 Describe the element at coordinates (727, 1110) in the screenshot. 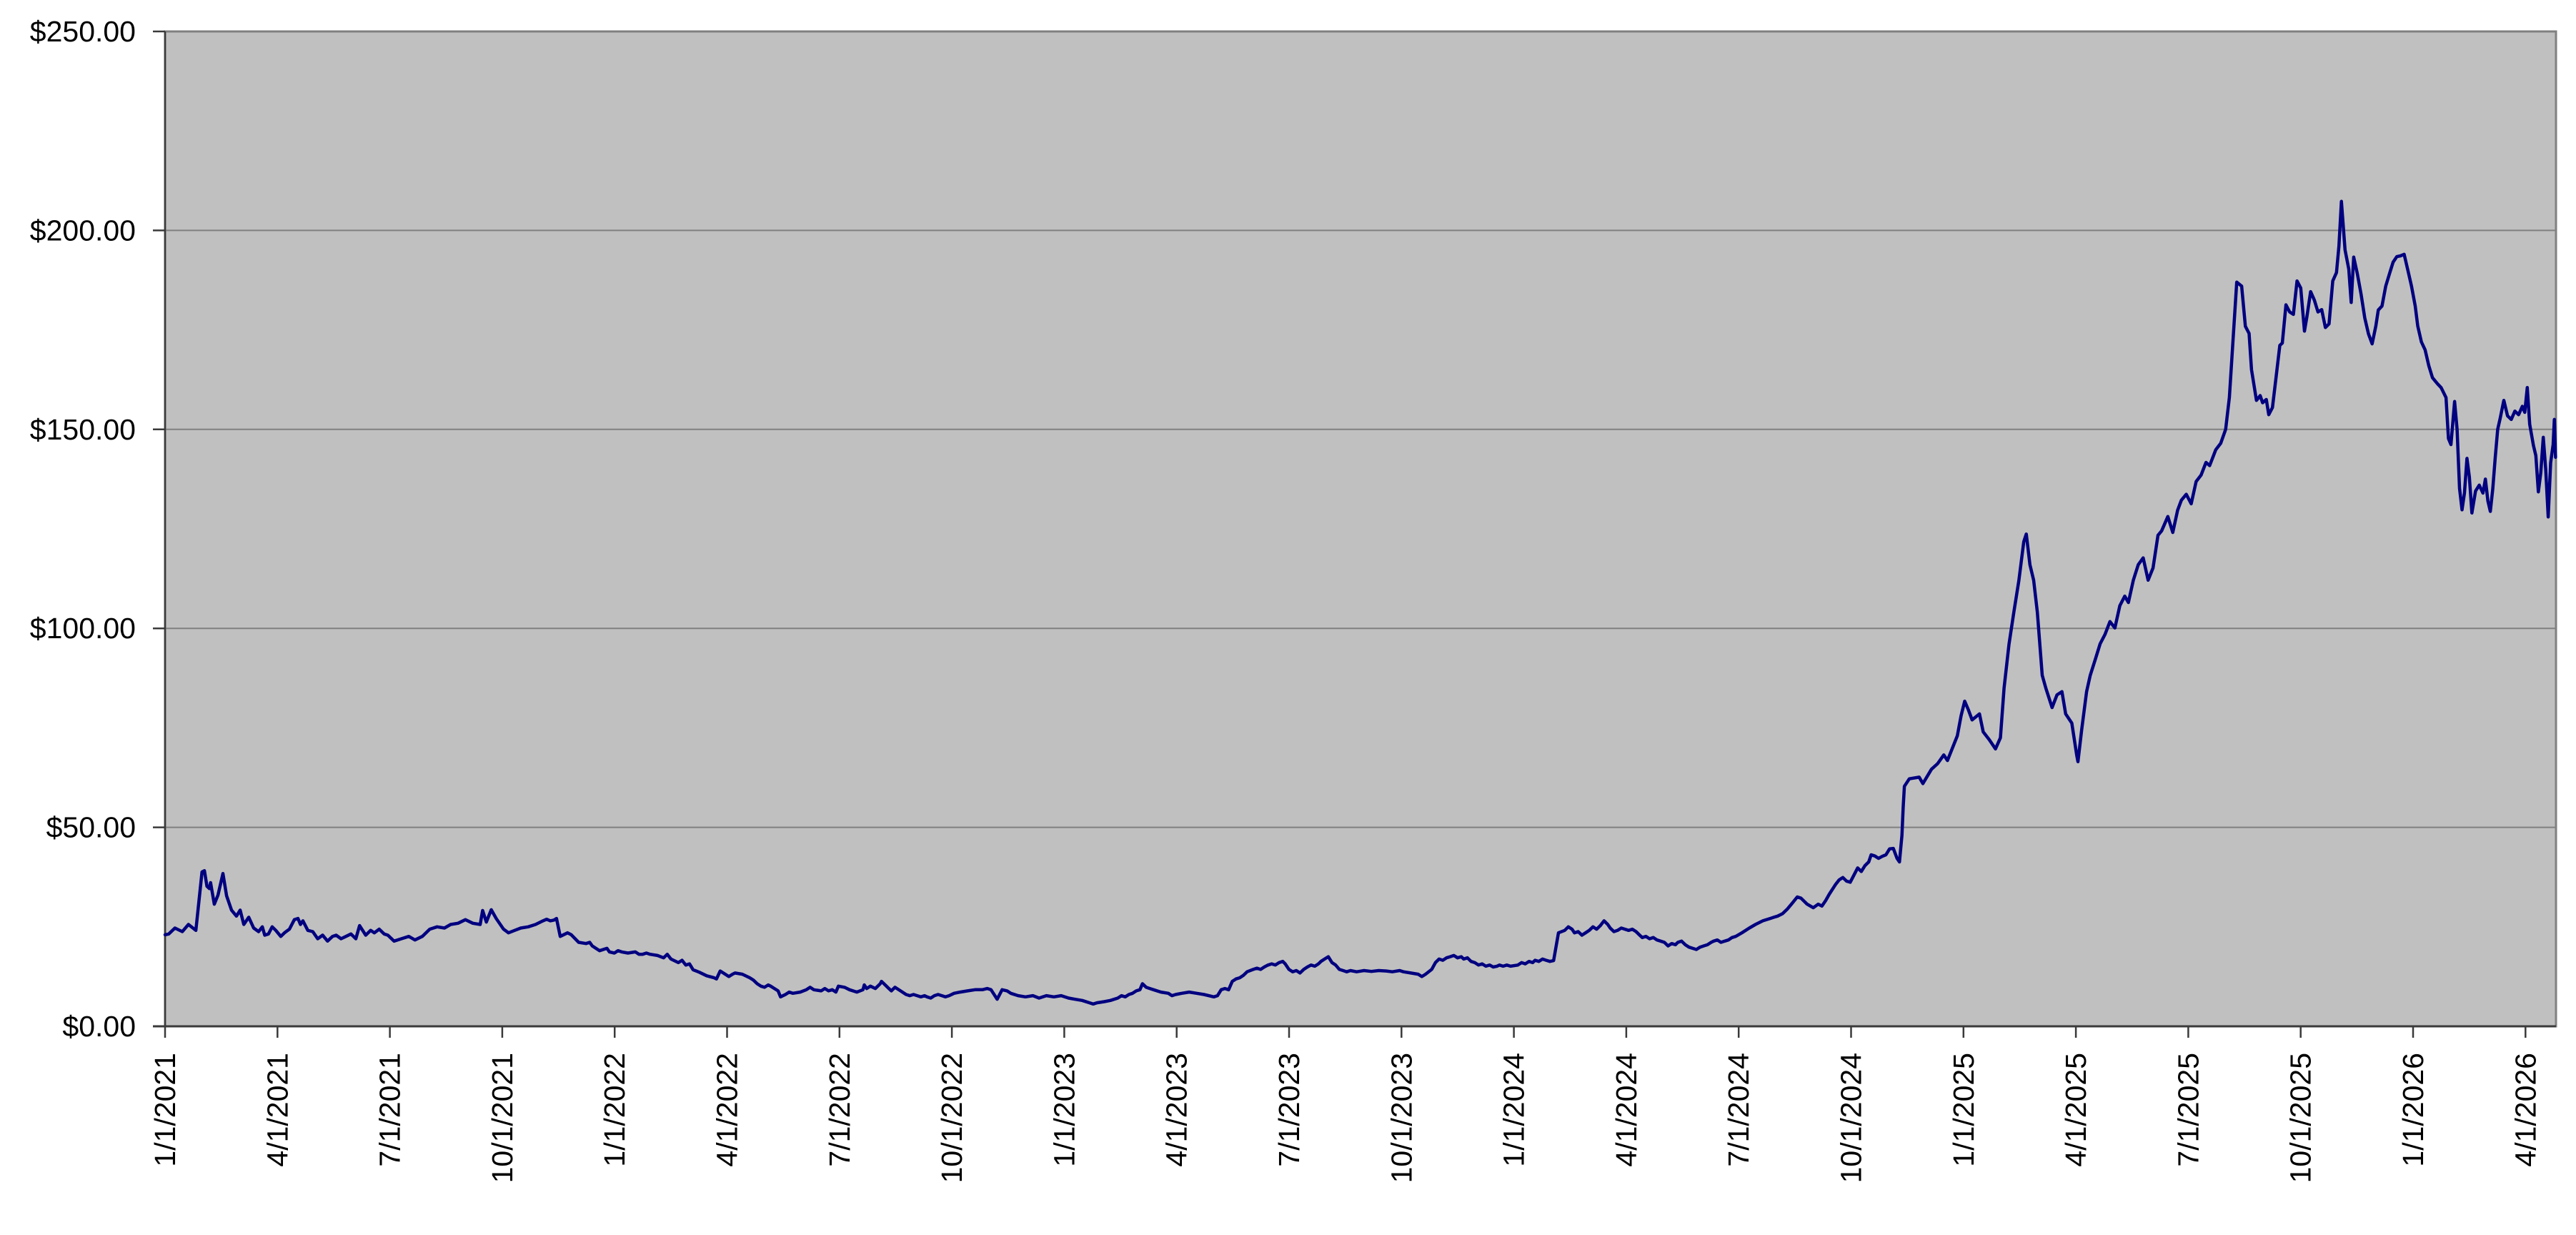

I see `x-axis-label: 4/1/2022` at that location.